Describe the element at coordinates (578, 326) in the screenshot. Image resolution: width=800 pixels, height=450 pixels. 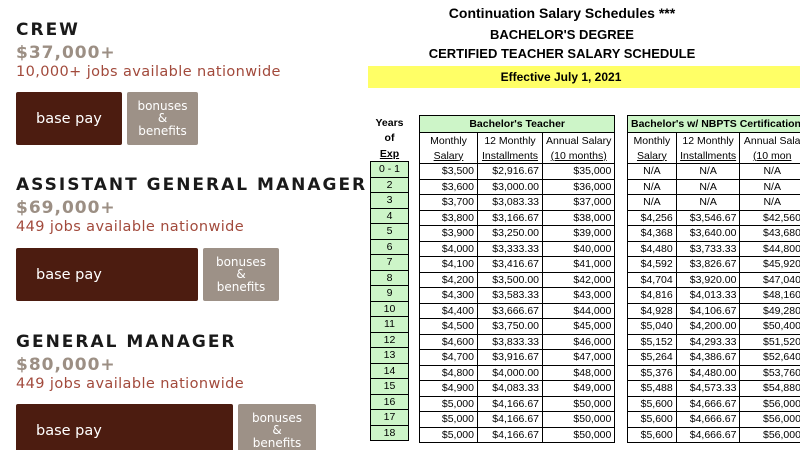
I see `salary-cell: $45,000` at that location.